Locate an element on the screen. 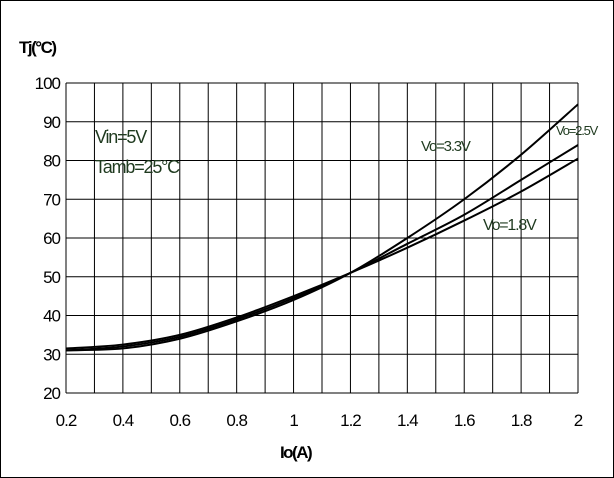 This screenshot has height=478, width=614. x-tick-label: 2 is located at coordinates (578, 420).